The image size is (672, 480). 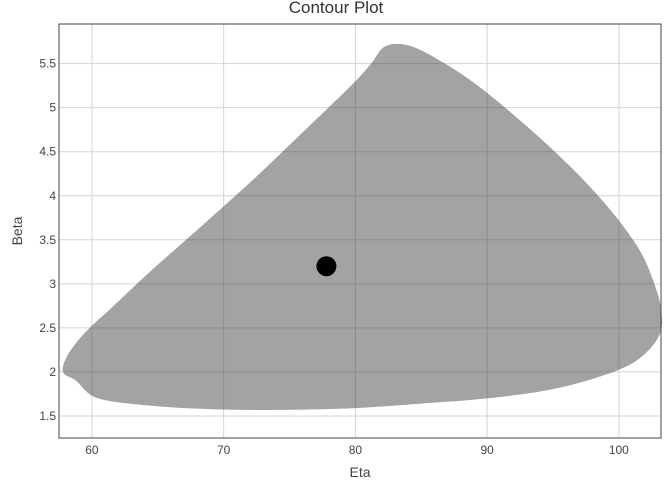 What do you see at coordinates (47, 328) in the screenshot?
I see `y-tick-label: 2.5` at bounding box center [47, 328].